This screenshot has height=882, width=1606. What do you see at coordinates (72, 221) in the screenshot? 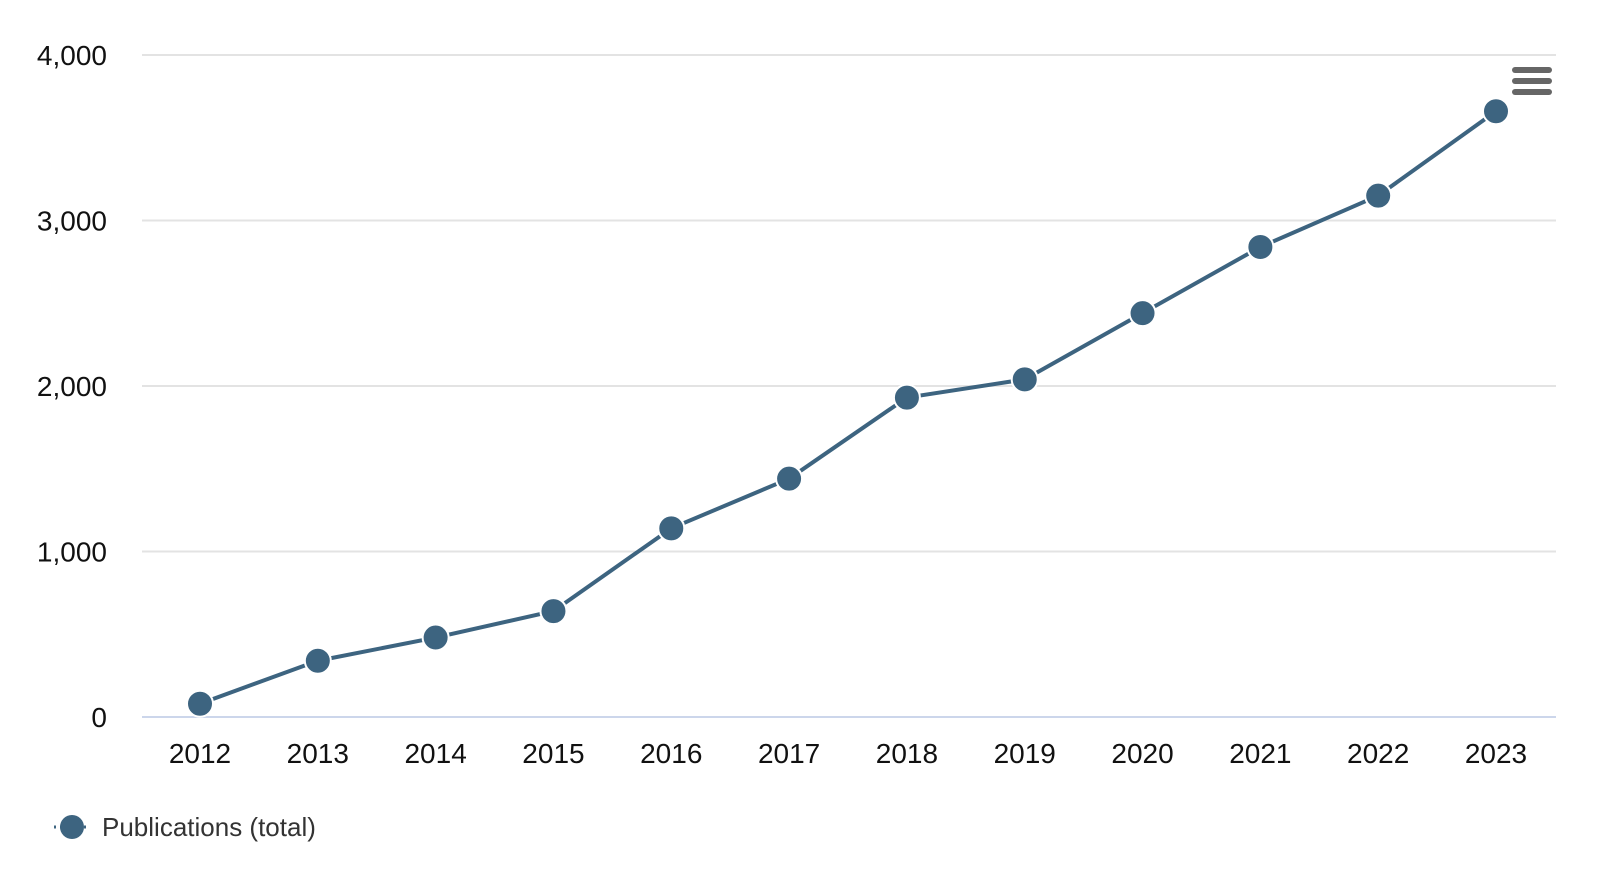
I see `y-tick-label: 3,000` at bounding box center [72, 221].